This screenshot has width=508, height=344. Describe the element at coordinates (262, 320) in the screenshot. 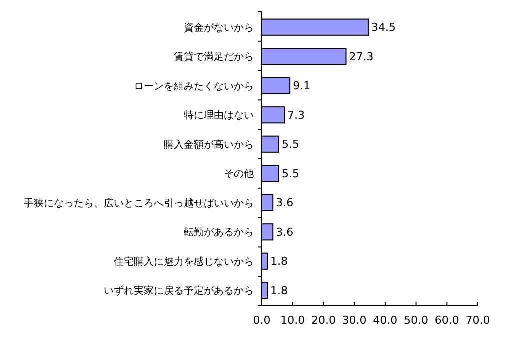

I see `x-tick-label: 0.0` at that location.